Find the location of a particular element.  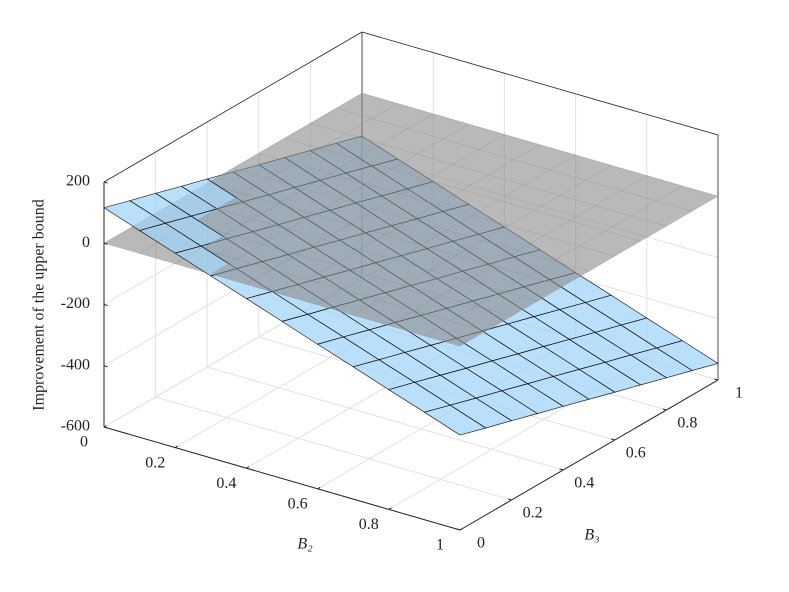

z-tick-label: -600 is located at coordinates (75, 426).